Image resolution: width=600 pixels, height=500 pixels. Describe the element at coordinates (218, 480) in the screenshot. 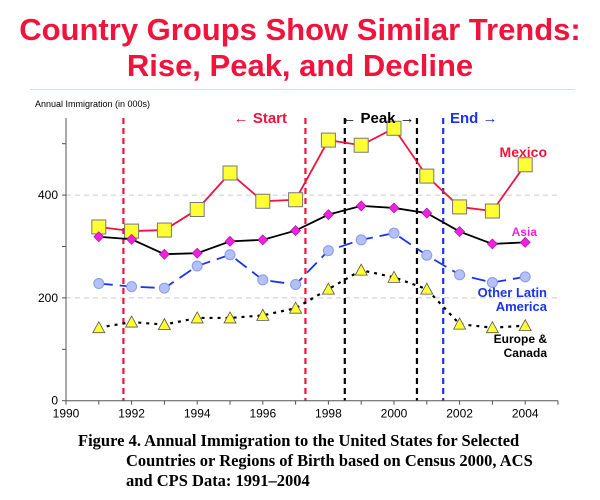

I see `caption-line-3: and CPS Data: 1991–2004` at that location.